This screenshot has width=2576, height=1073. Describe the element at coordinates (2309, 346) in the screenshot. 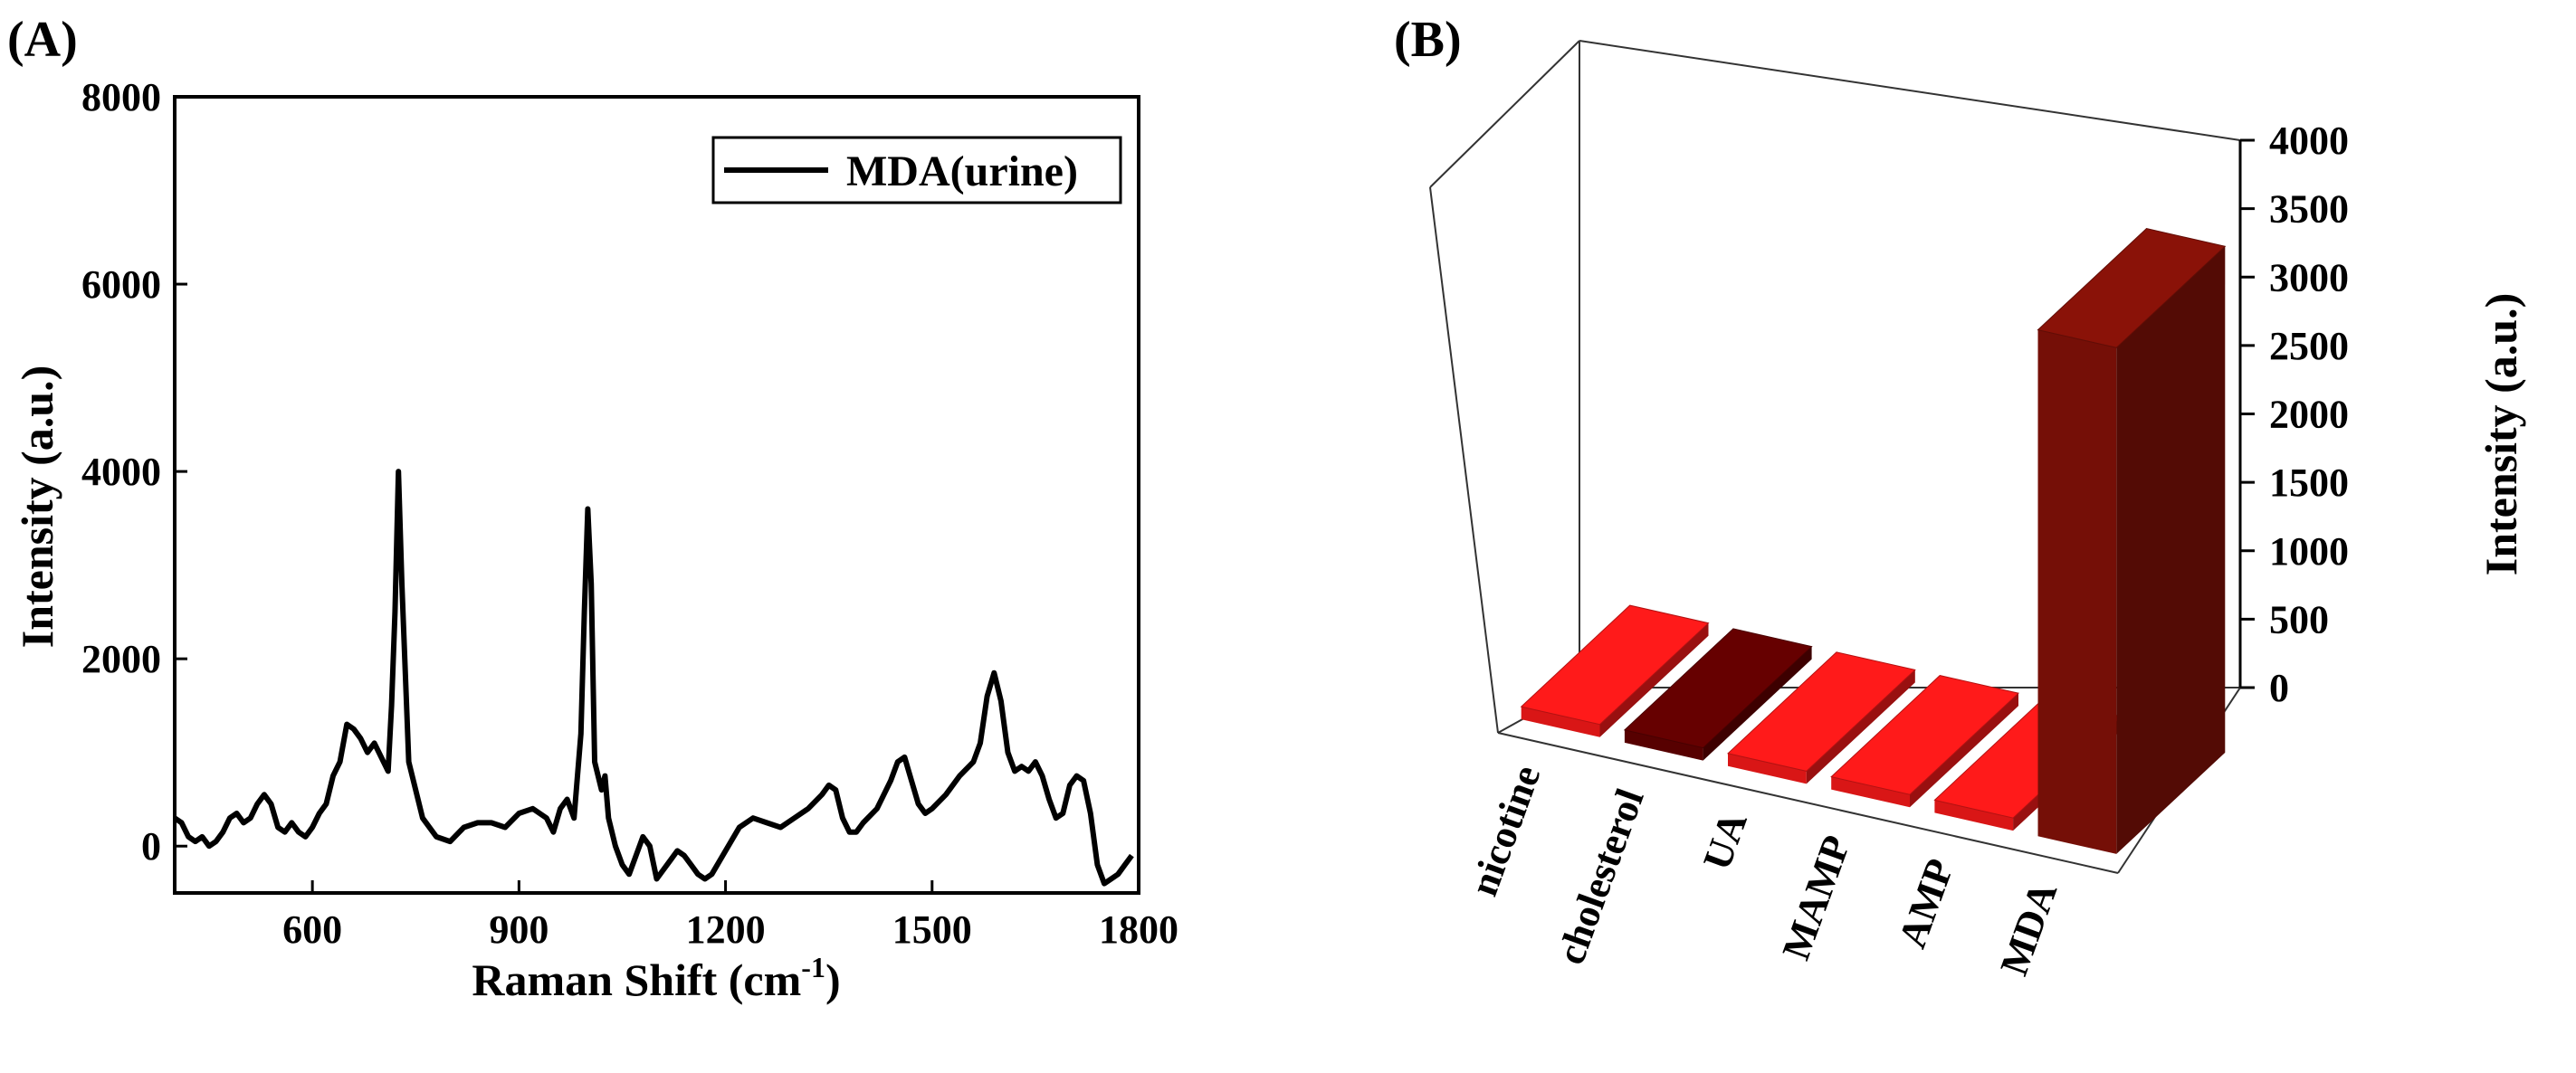

I see `y-tick-label: 2500` at that location.